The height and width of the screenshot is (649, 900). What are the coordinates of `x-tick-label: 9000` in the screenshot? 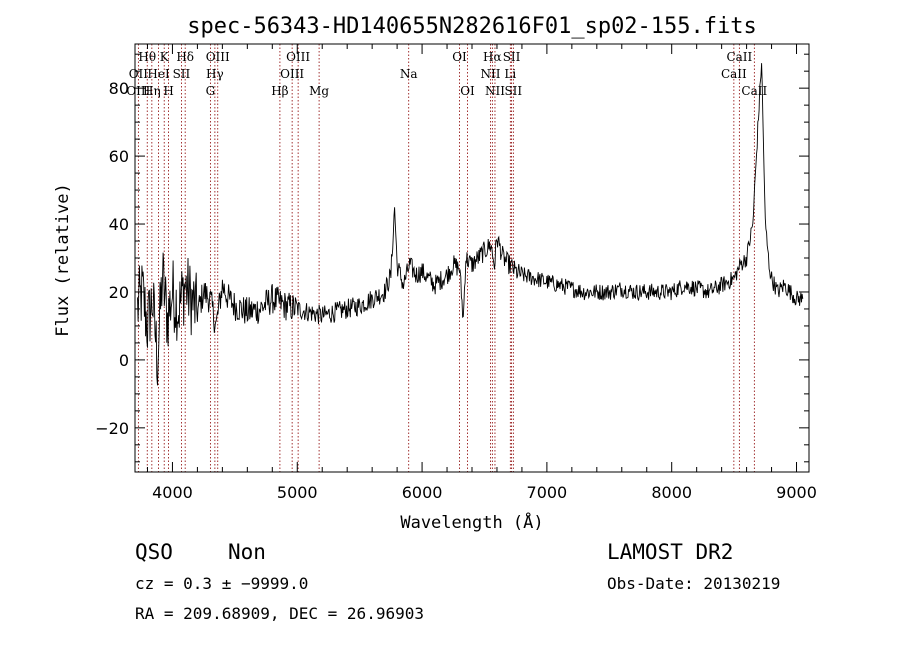 It's located at (796, 492).